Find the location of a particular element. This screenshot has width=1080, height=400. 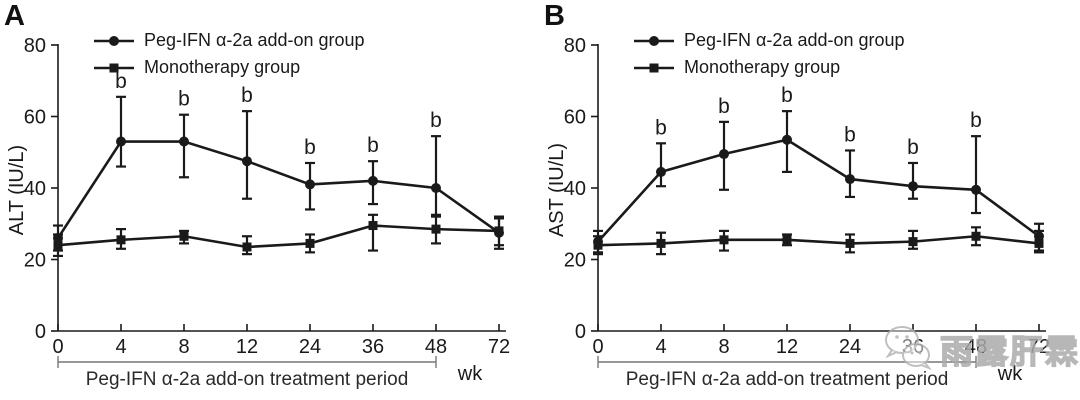

x-tick-label: 24 is located at coordinates (850, 347).